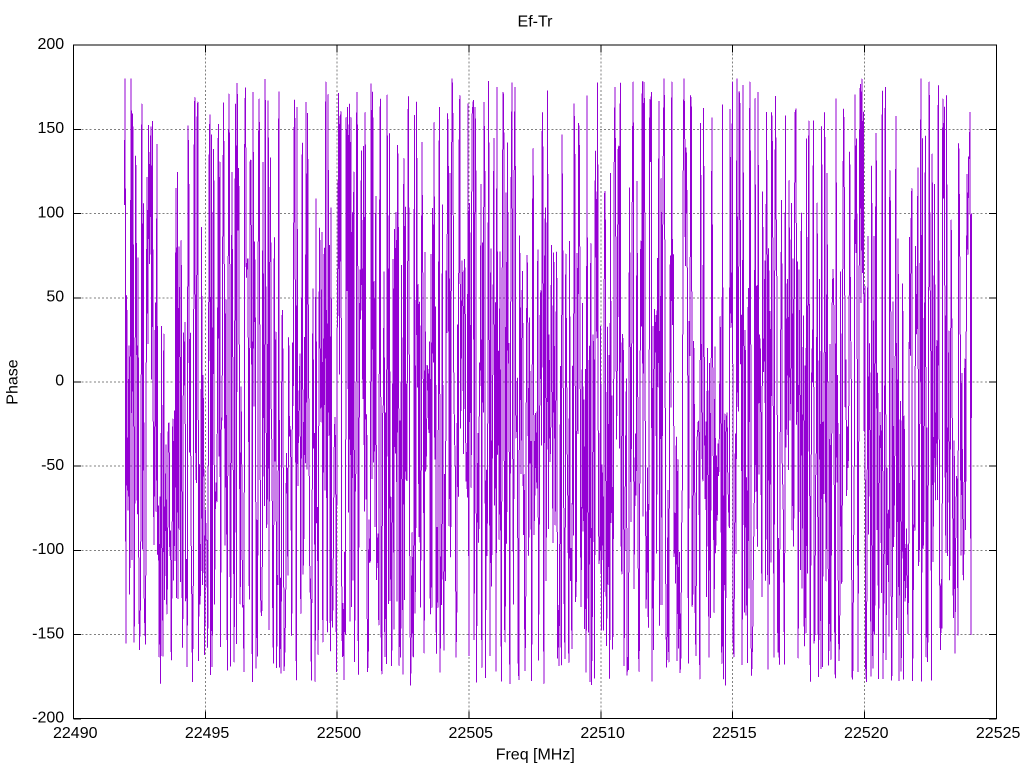  What do you see at coordinates (50, 128) in the screenshot?
I see `svg-text: 150` at bounding box center [50, 128].